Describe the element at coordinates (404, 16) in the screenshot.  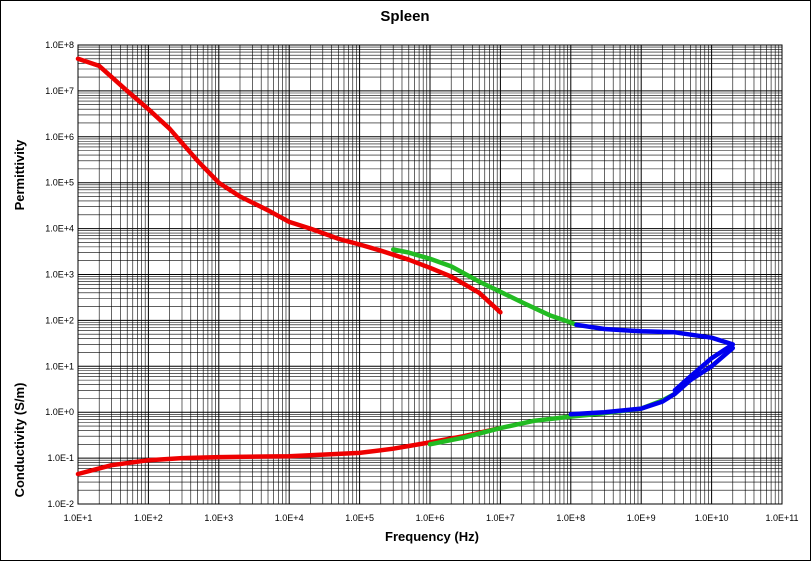
I see `chart-title: Spleen` at that location.